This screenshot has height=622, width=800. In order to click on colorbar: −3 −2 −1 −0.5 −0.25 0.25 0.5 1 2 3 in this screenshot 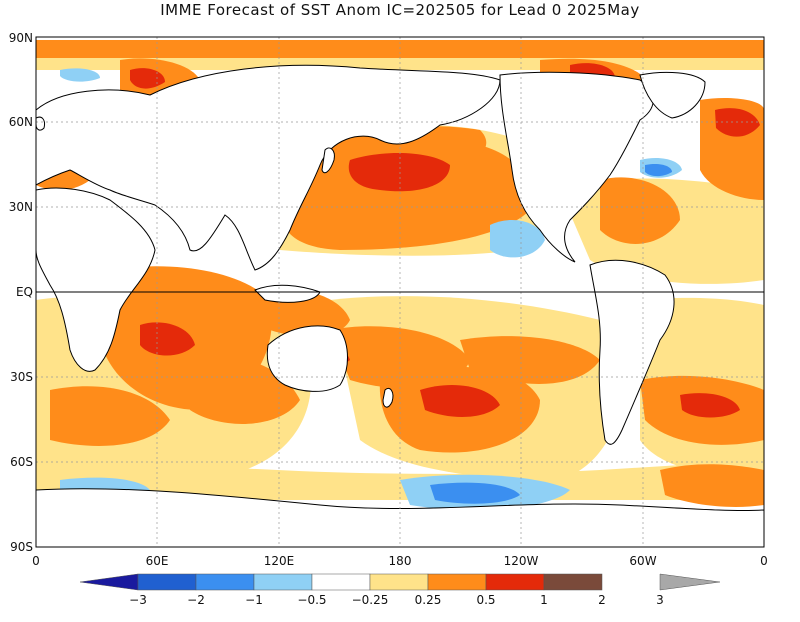, I will do `click(400, 590)`.